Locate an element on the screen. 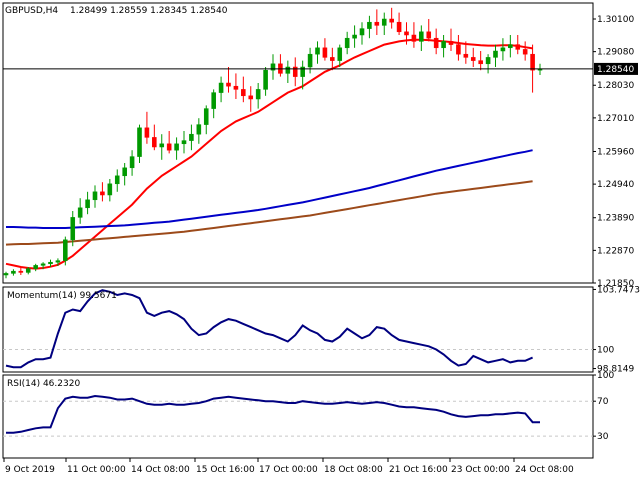  momentum-line is located at coordinates (269, 329).